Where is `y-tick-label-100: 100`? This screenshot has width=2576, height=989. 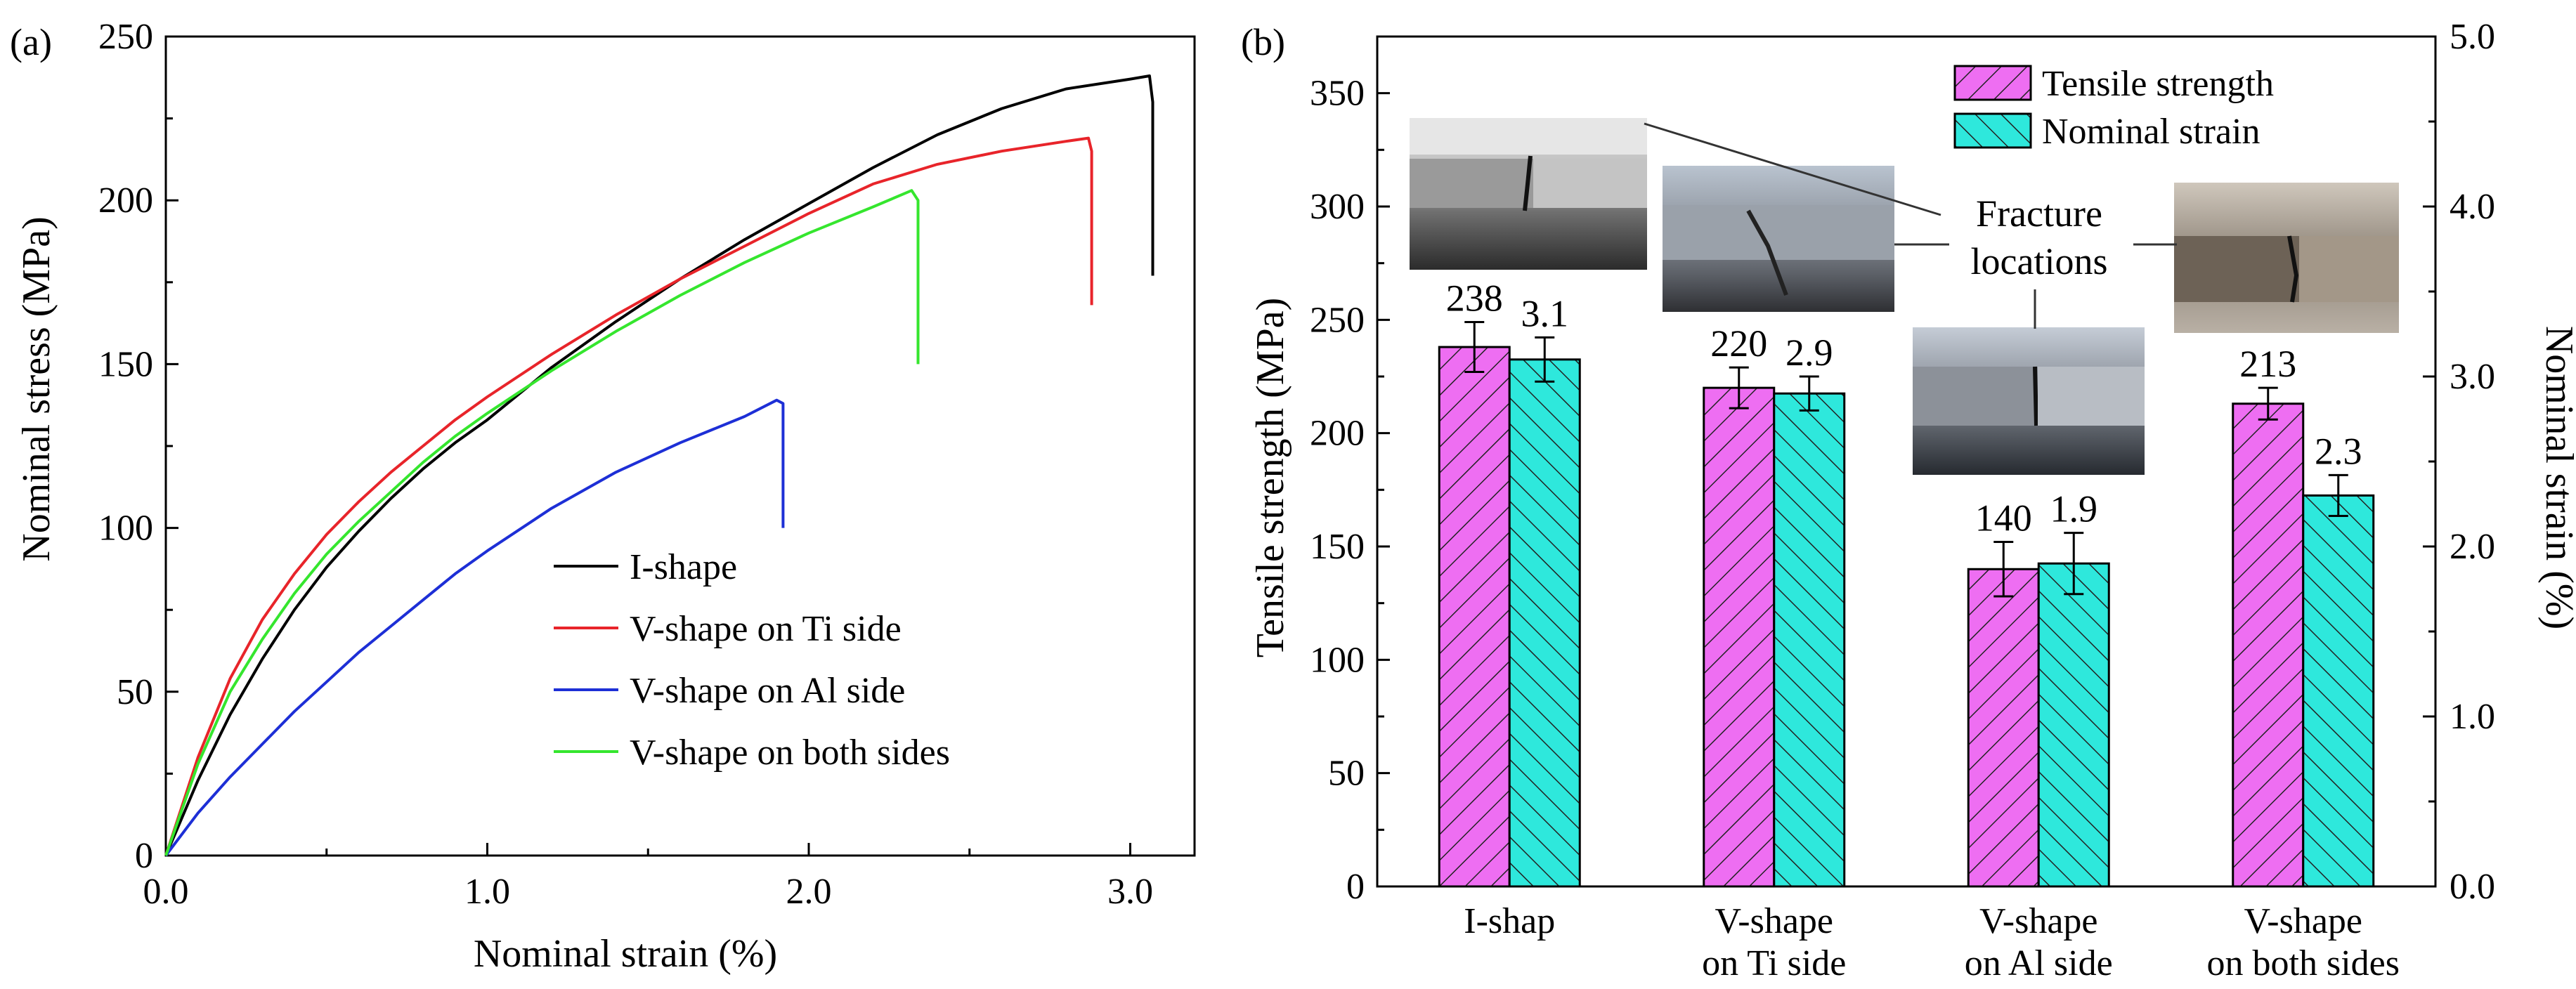
y-tick-label-100: 100 is located at coordinates (125, 529).